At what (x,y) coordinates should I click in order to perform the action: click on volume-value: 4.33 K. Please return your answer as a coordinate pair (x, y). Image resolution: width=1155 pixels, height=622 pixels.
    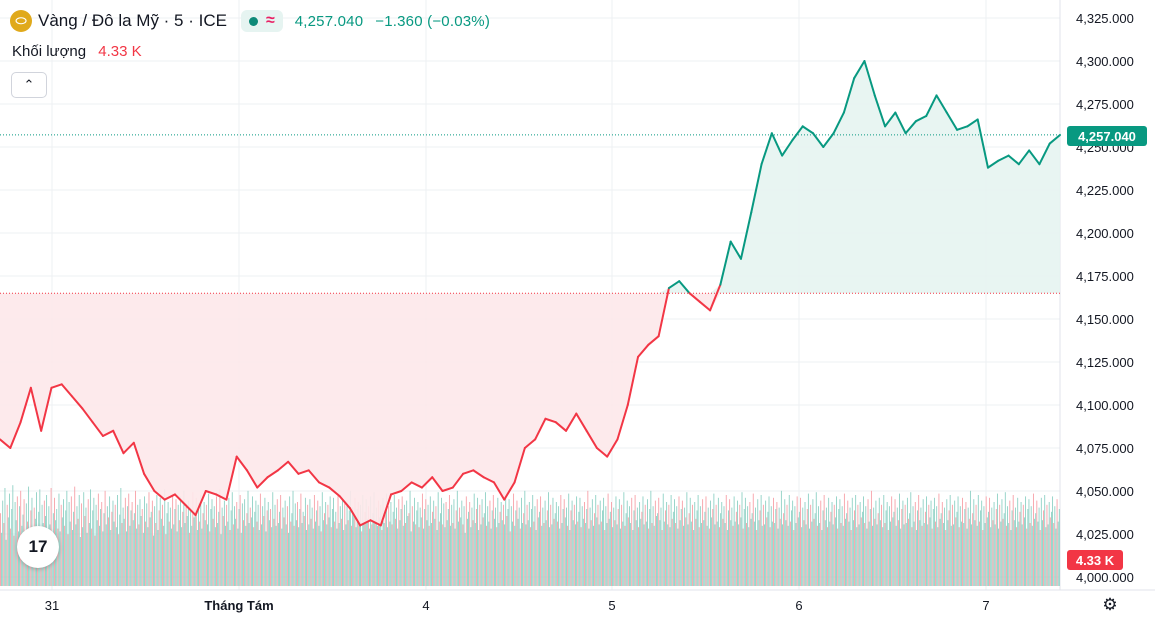
    Looking at the image, I should click on (120, 51).